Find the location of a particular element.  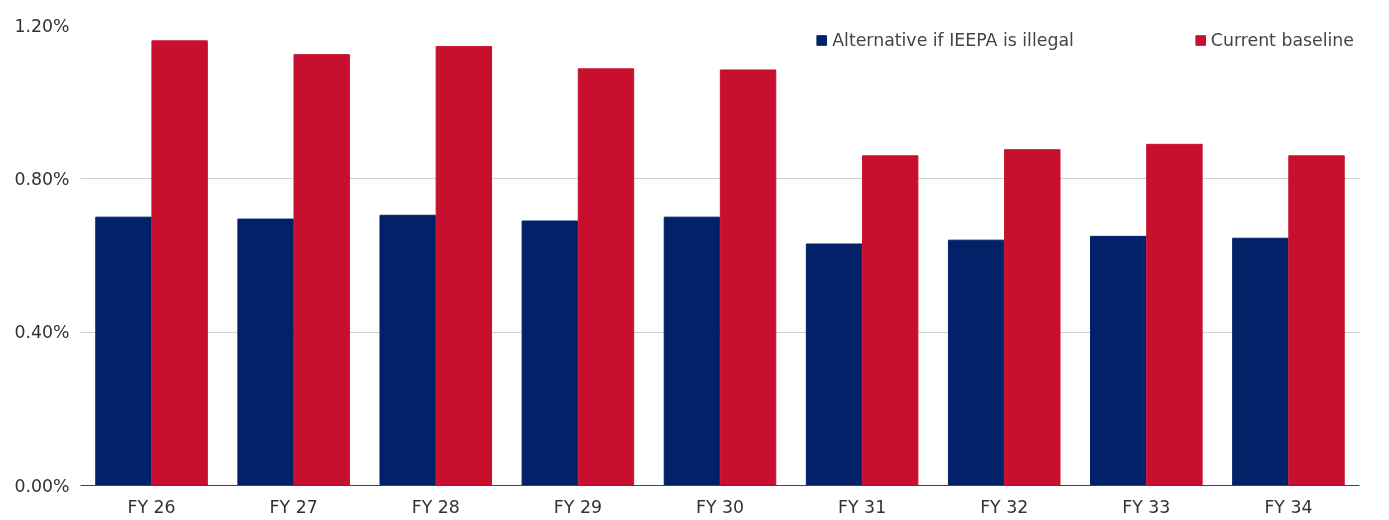

x-tick-label: FY 32 is located at coordinates (1004, 506).